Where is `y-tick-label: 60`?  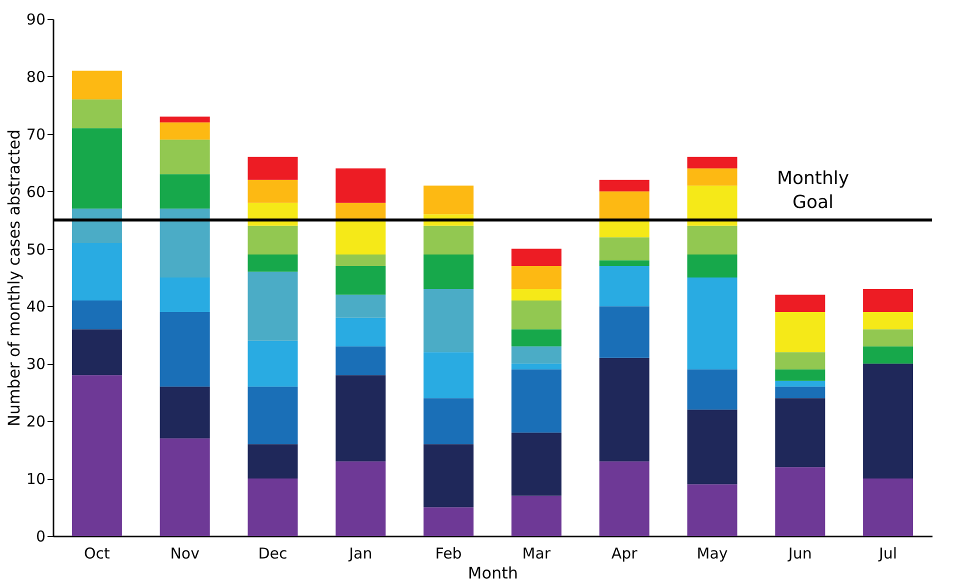
y-tick-label: 60 is located at coordinates (36, 191).